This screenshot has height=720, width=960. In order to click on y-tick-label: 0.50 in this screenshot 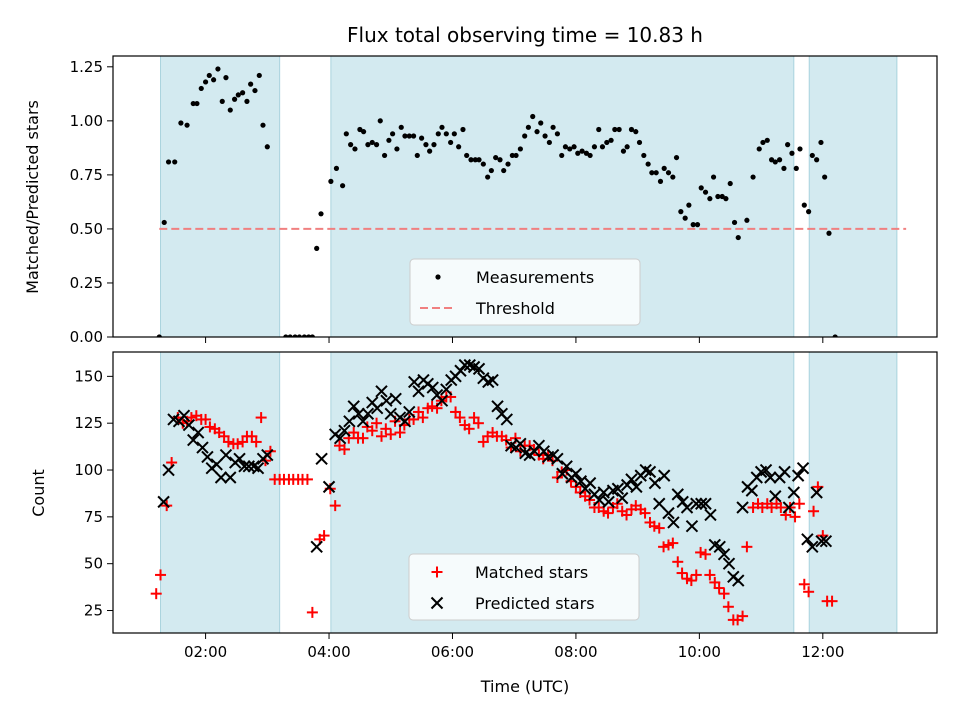, I will do `click(86, 229)`.